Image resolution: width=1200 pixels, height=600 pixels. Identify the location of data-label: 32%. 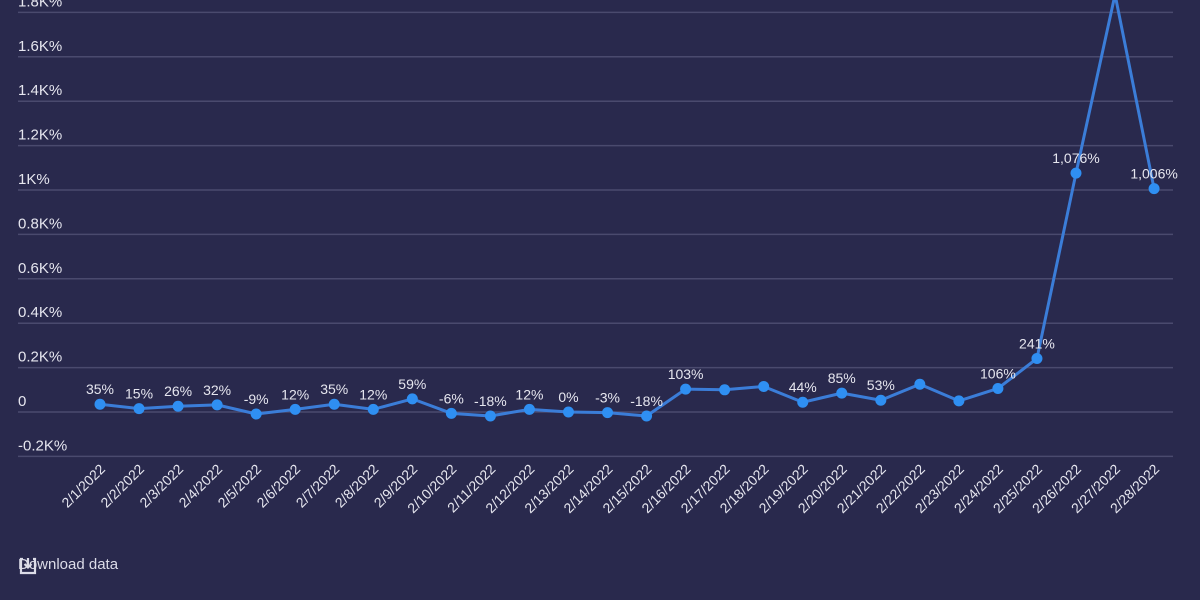
(217, 390).